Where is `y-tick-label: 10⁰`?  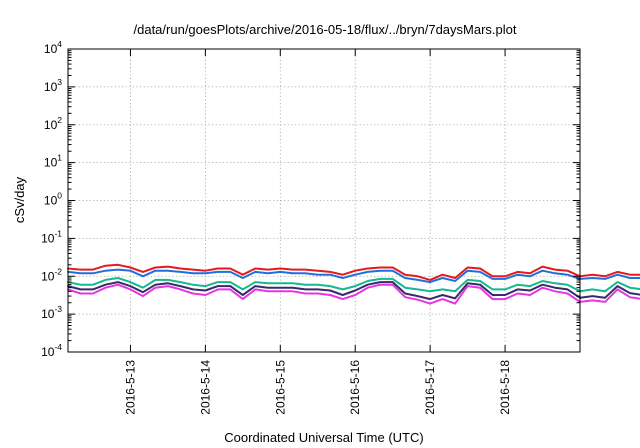 y-tick-label: 10⁰ is located at coordinates (53, 199).